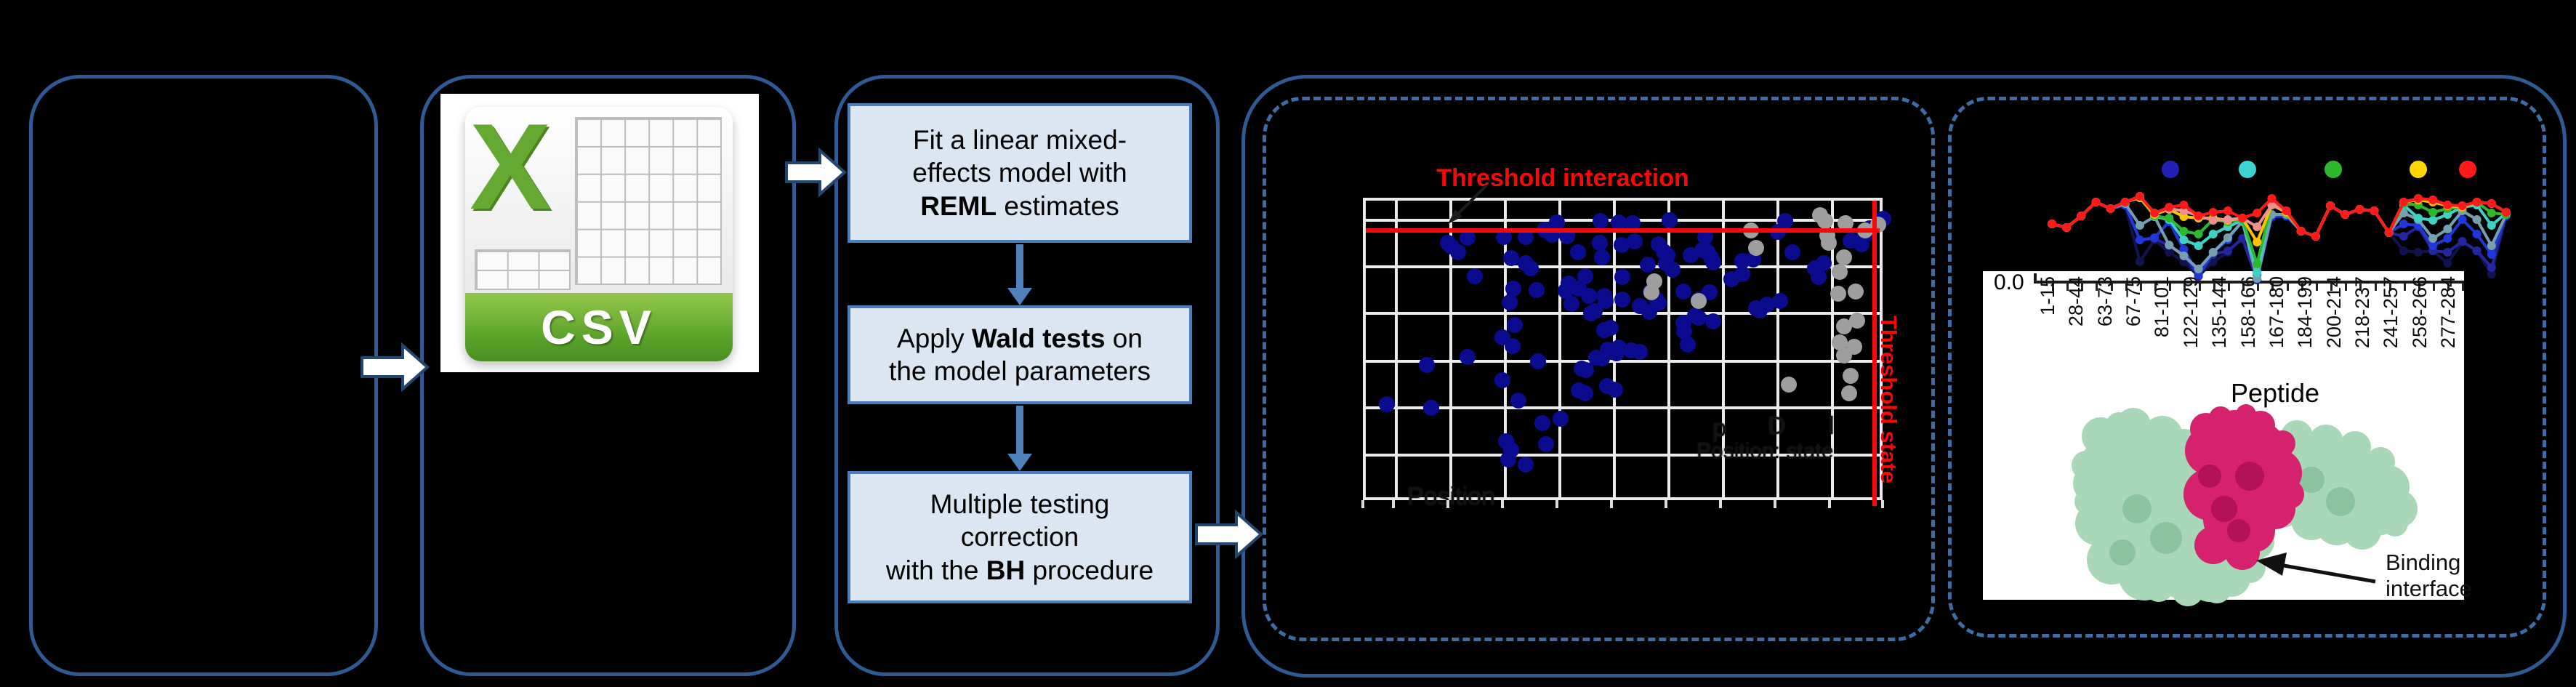 This screenshot has width=2576, height=687. Describe the element at coordinates (599, 229) in the screenshot. I see `csv-file-icon: X CSV` at that location.